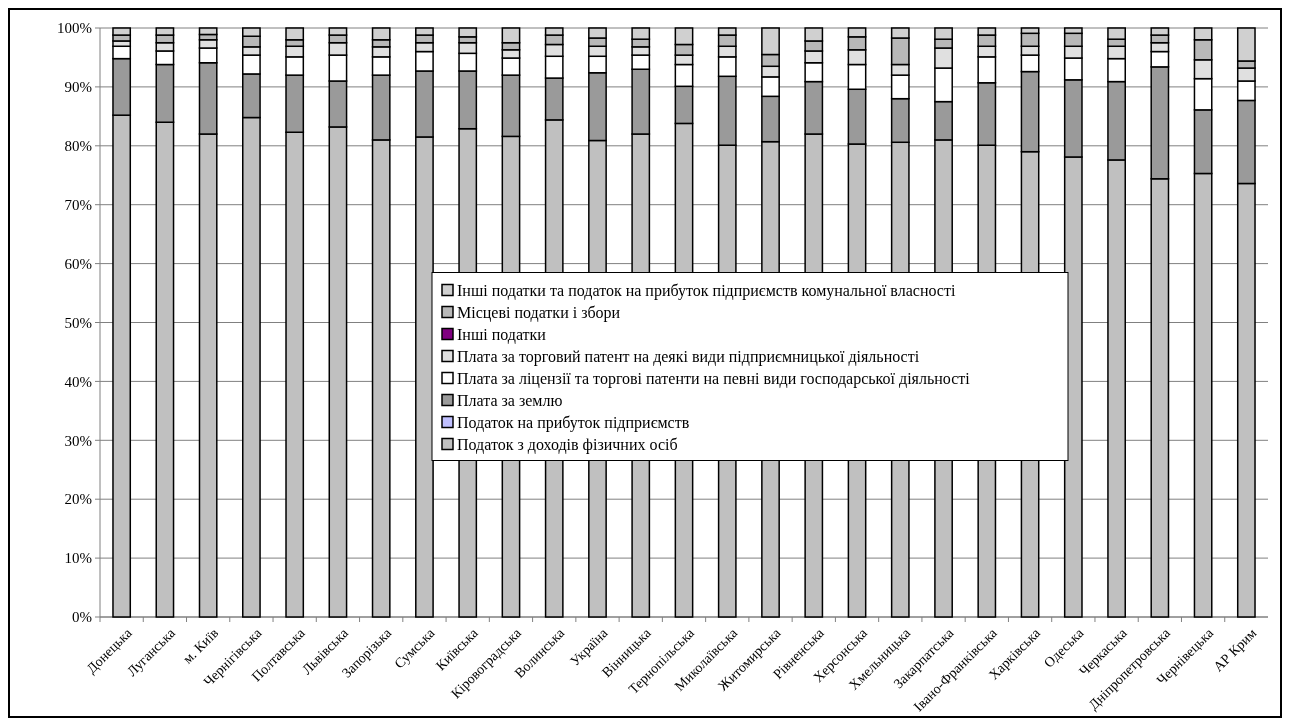 Image resolution: width=1290 pixels, height=726 pixels. Describe the element at coordinates (714, 379) in the screenshot. I see `legend-label: Плата за ліцензії та торгові патенти на певні види господарської діяльності` at that location.